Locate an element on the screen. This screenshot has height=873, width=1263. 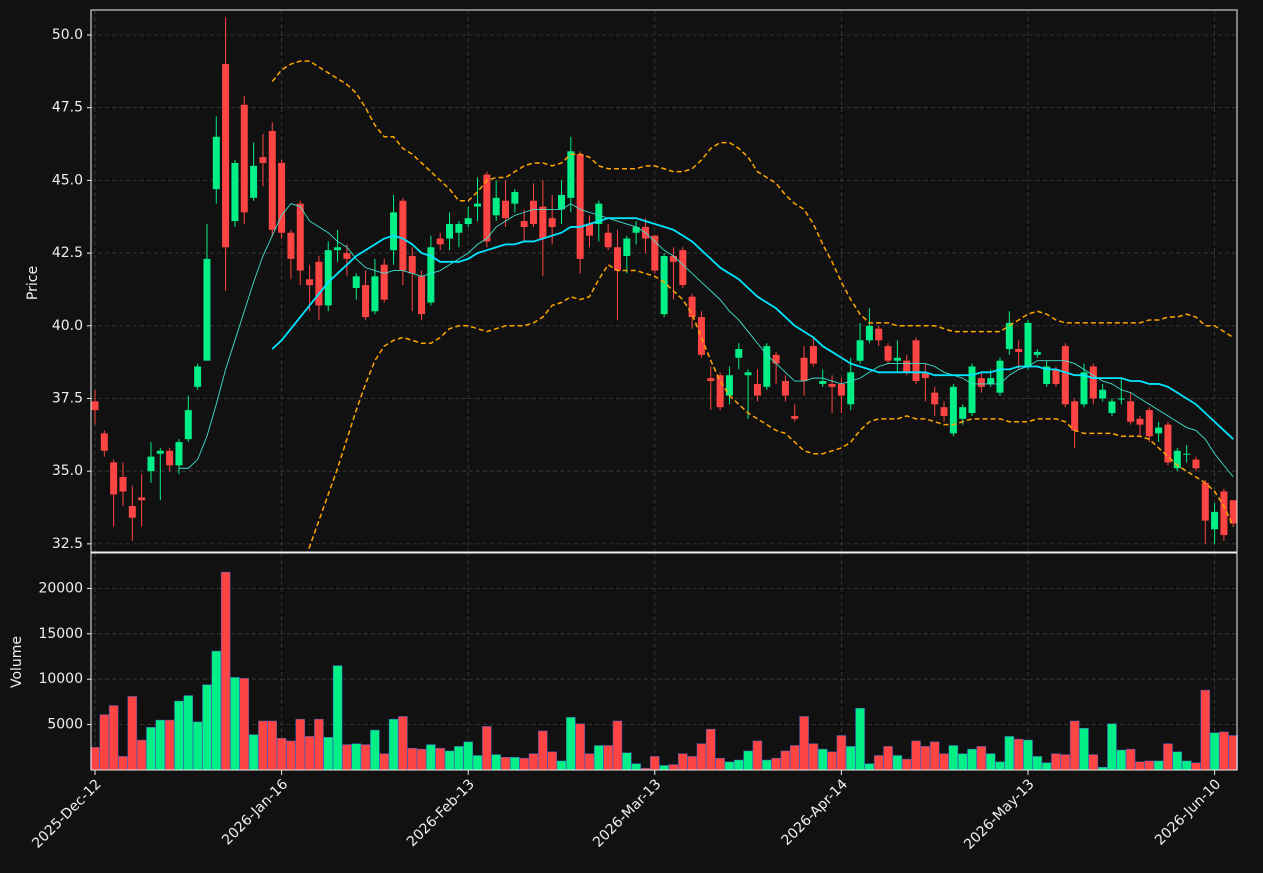
y-axis-label: Price is located at coordinates (33, 283).